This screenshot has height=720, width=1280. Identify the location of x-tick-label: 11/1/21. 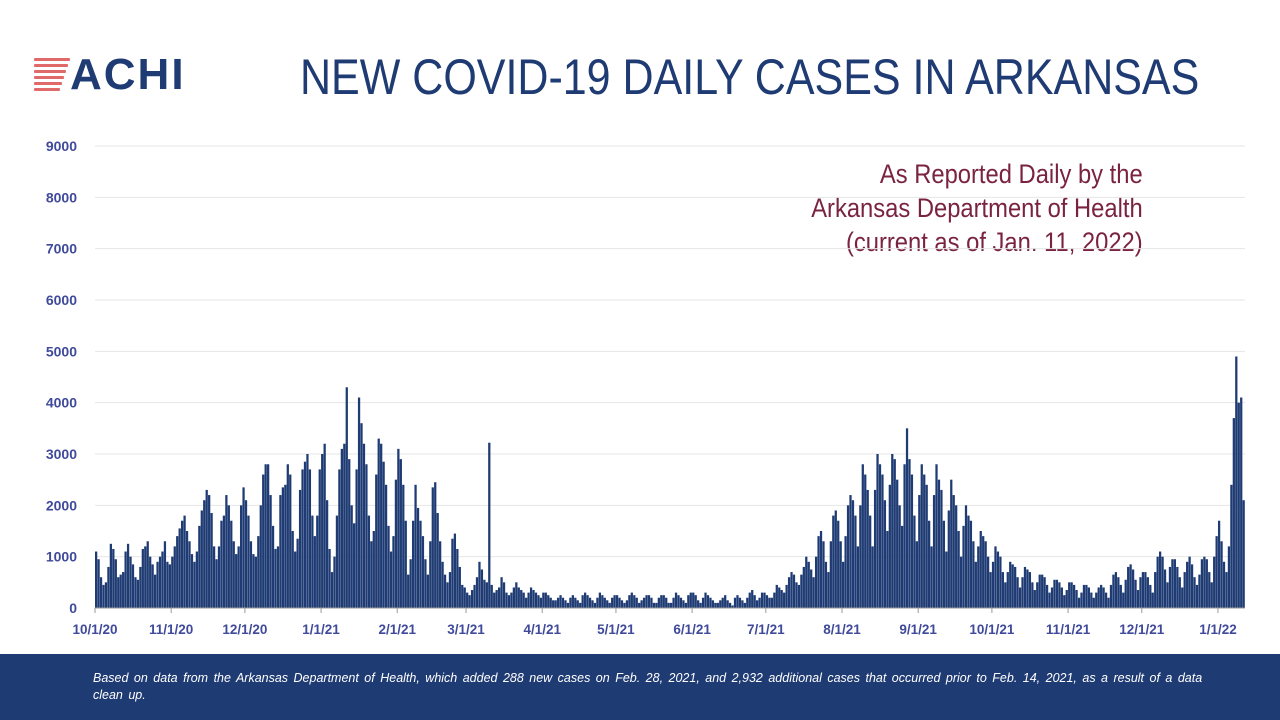
(1068, 629).